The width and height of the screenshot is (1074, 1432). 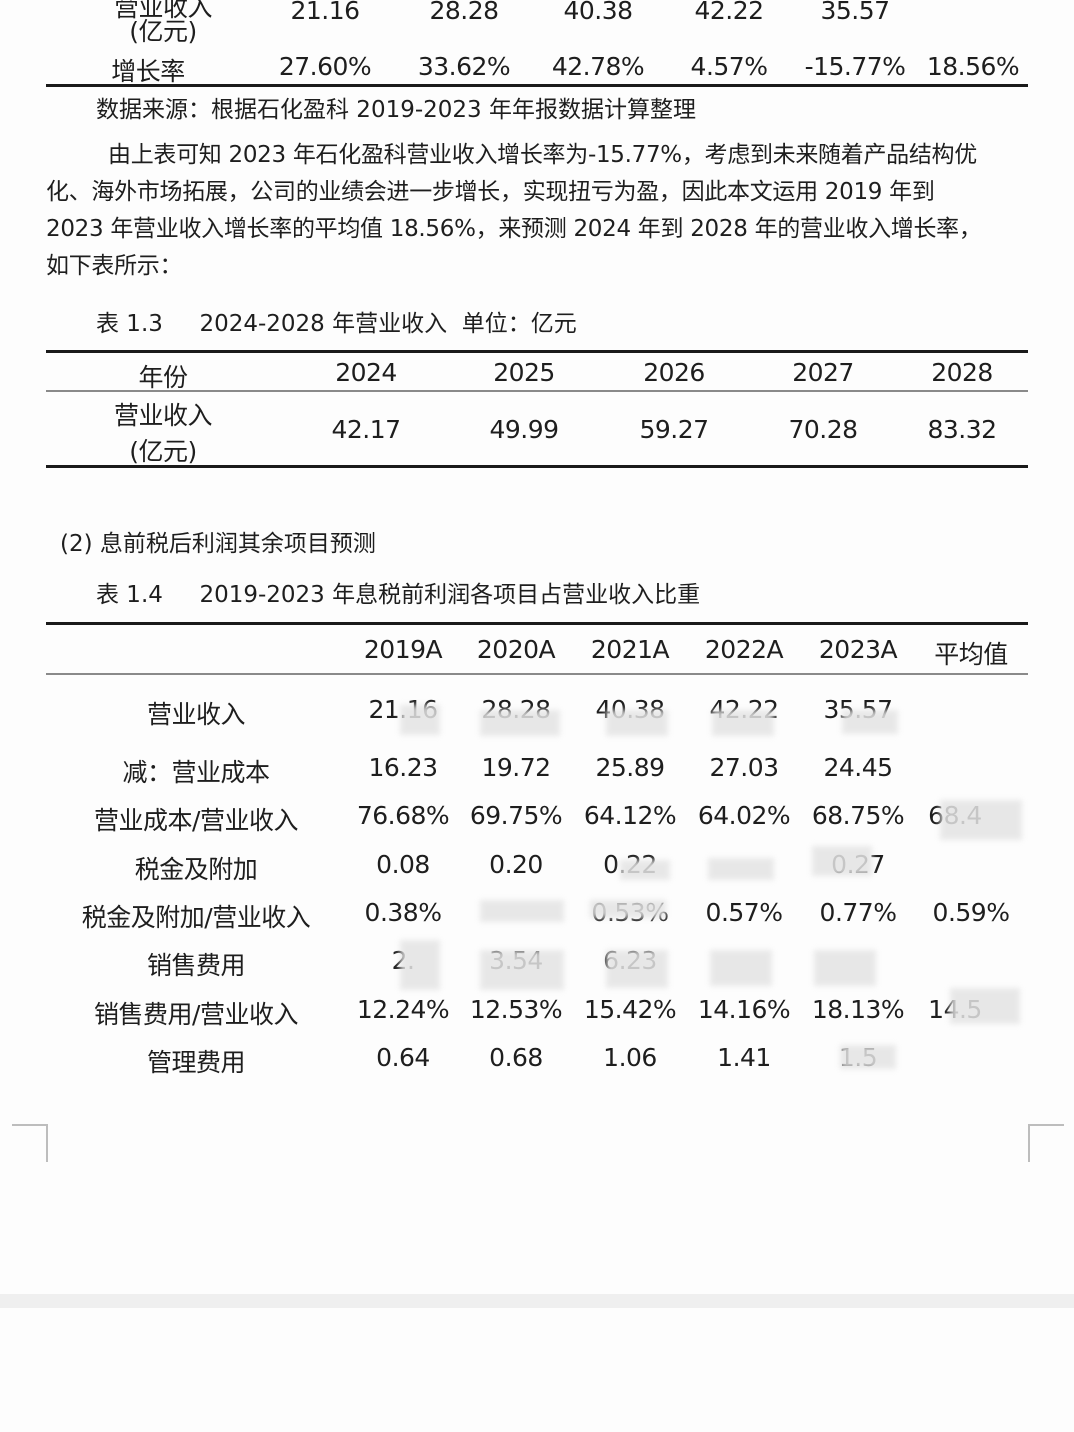 I want to click on row-label: 税金及附加/营业收入, so click(x=196, y=917).